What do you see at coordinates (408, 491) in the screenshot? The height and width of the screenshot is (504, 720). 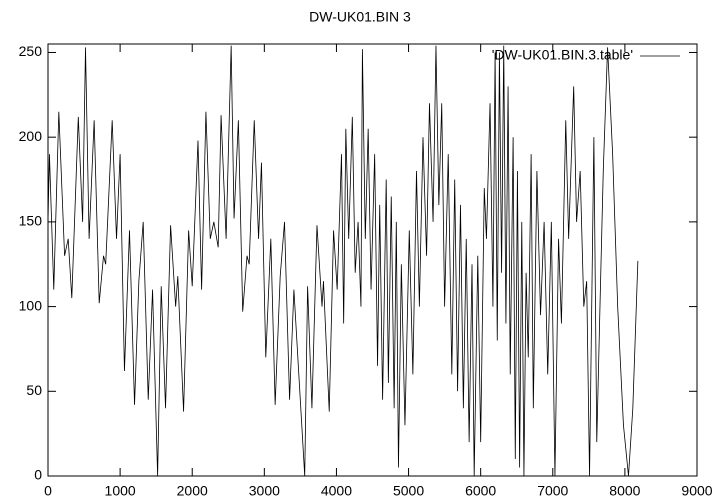 I see `x-tick-label: 5000` at bounding box center [408, 491].